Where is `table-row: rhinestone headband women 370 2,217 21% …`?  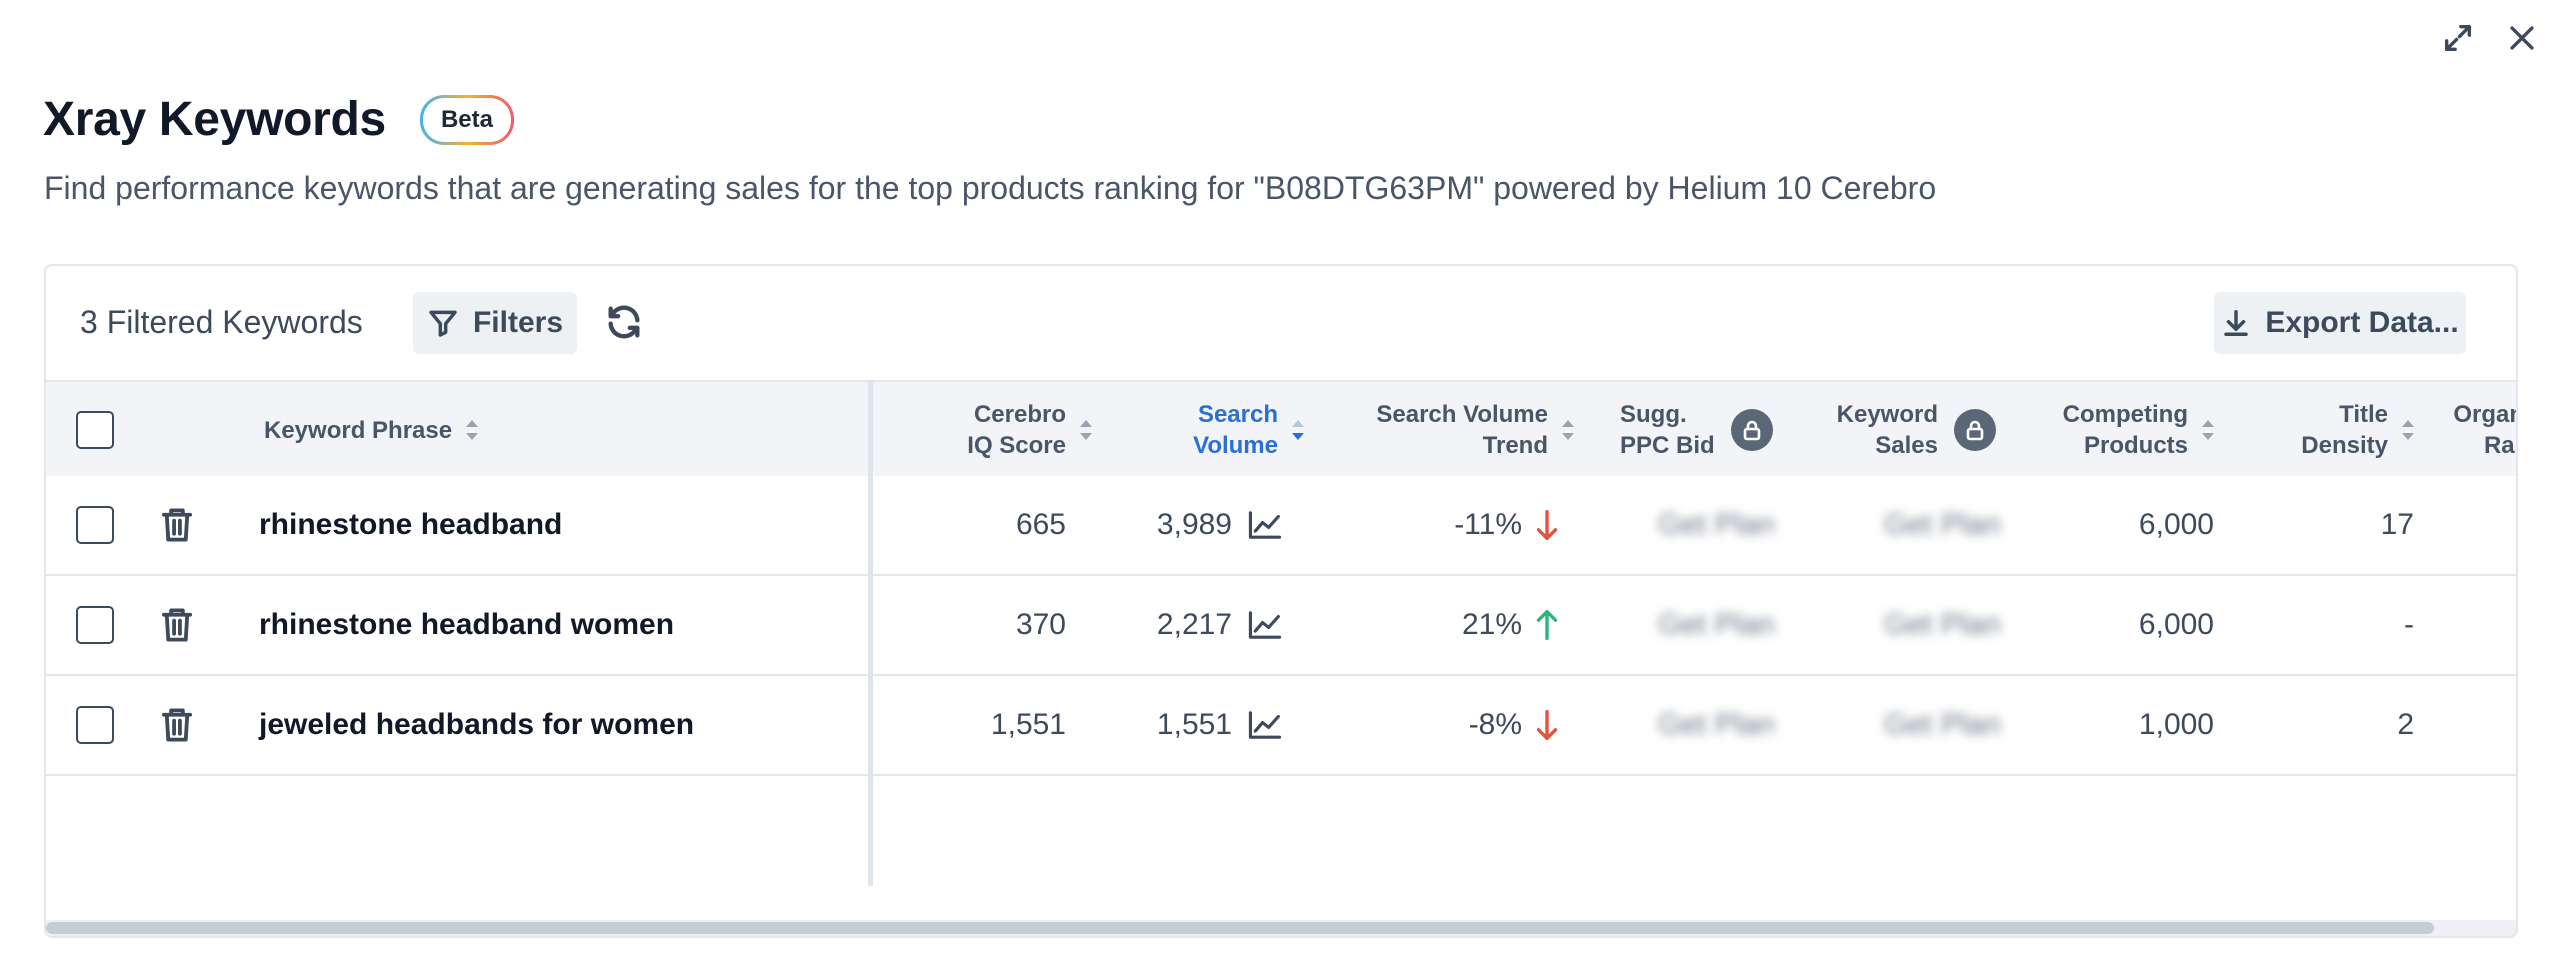 table-row: rhinestone headband women 370 2,217 21% … is located at coordinates (1281, 626).